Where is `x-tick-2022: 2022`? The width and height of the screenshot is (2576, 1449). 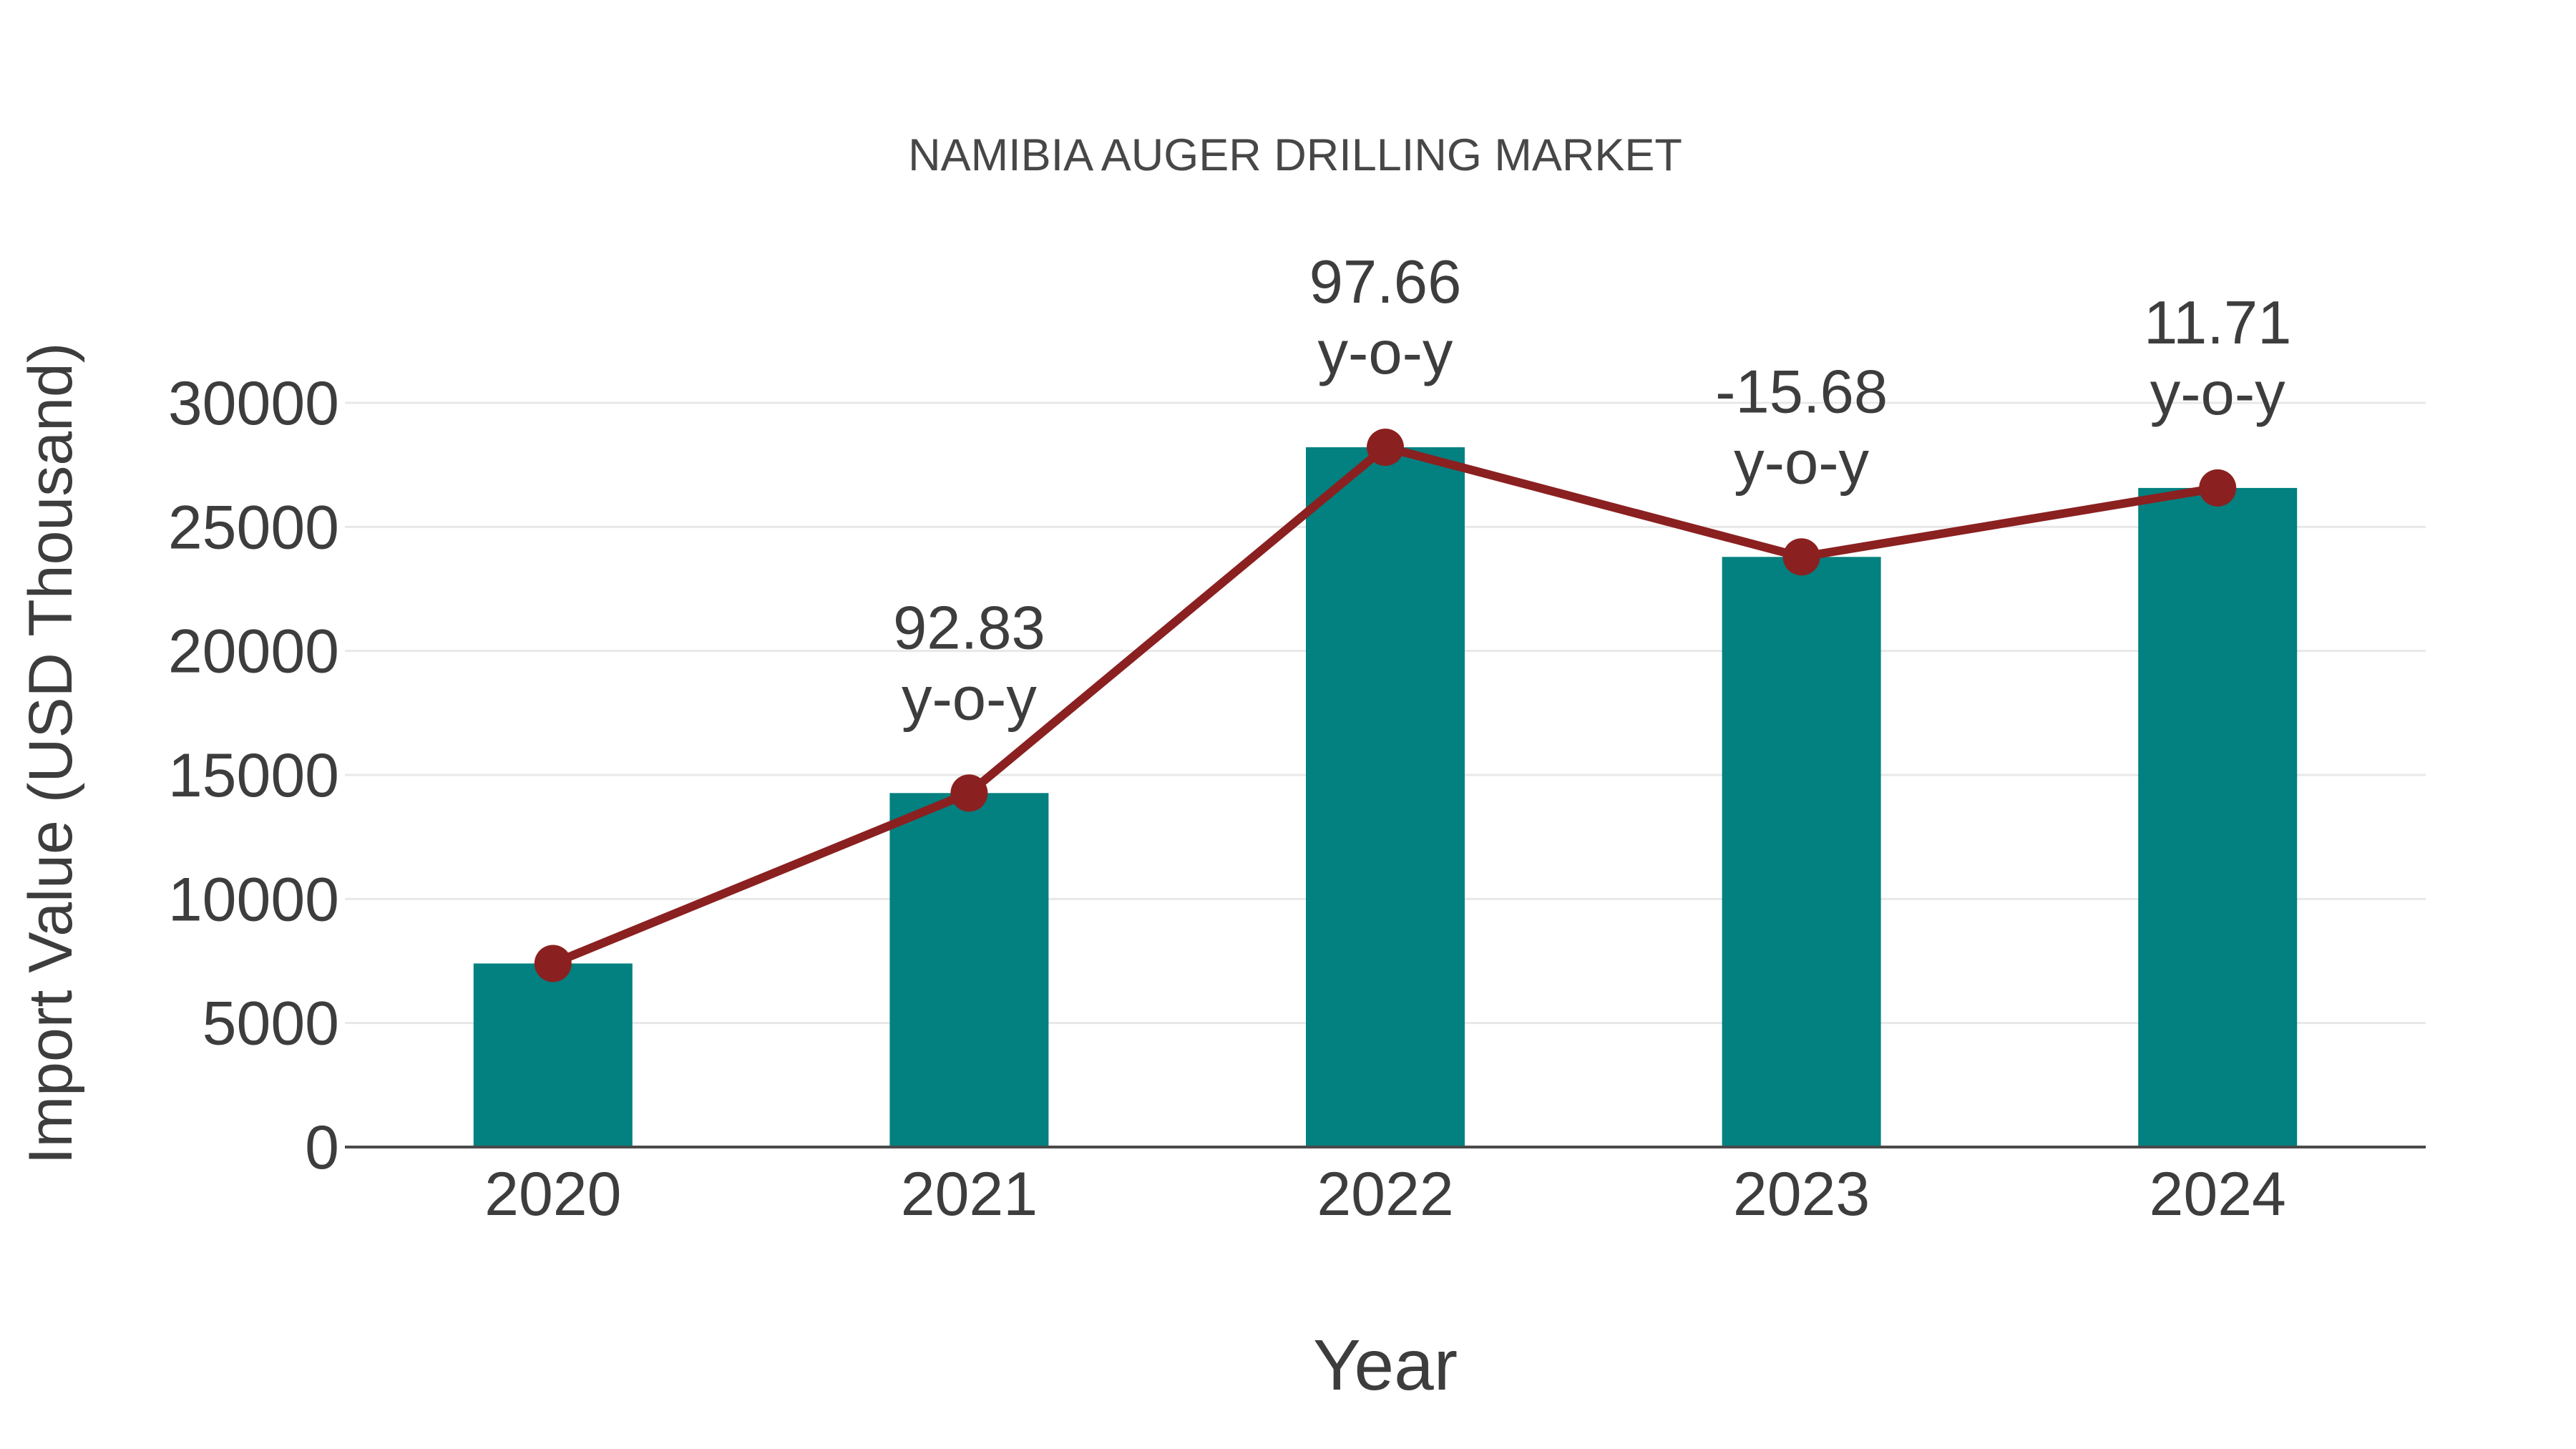
x-tick-2022: 2022 is located at coordinates (1385, 1194).